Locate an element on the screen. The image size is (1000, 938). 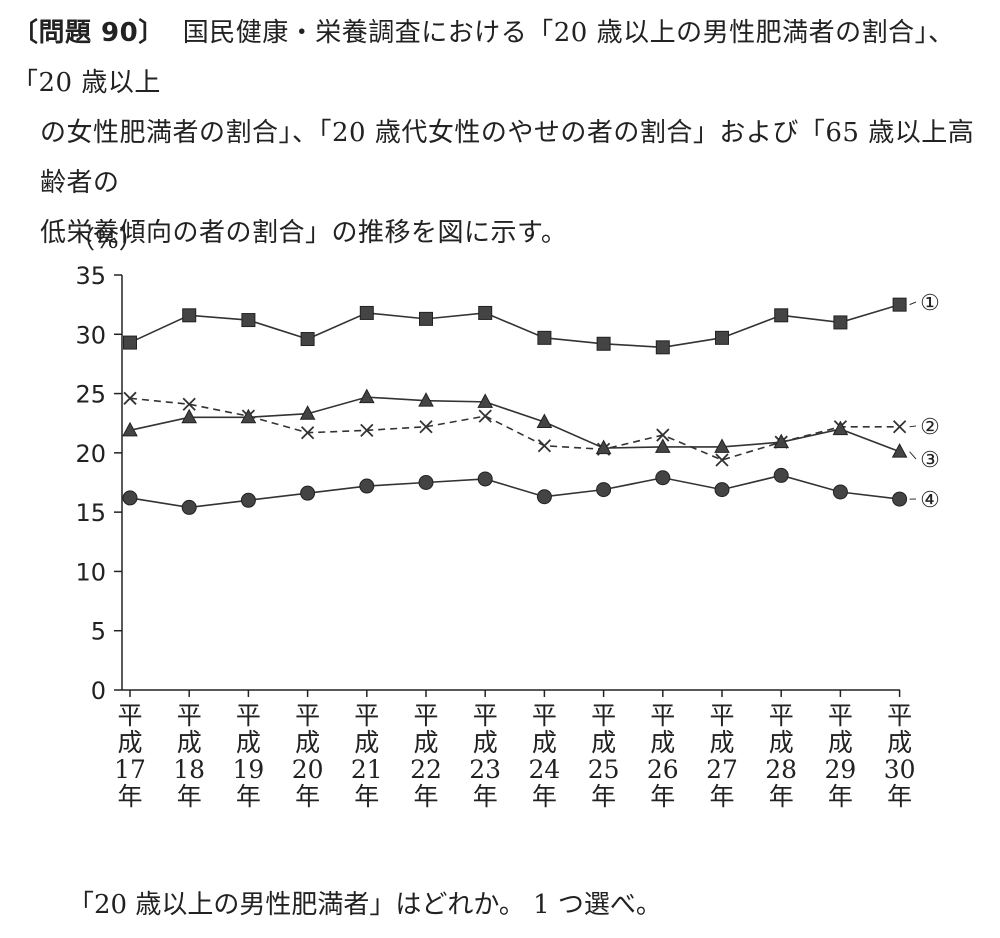
y-tick-label: 25 is located at coordinates (90, 395).